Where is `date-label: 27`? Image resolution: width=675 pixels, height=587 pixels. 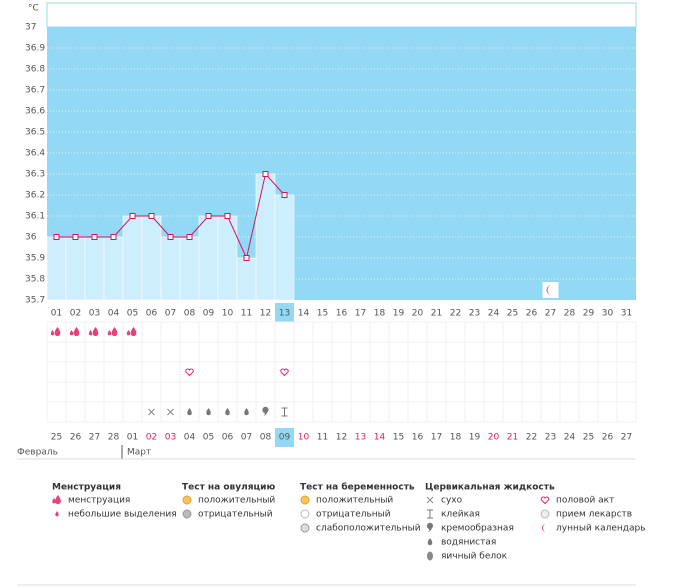 date-label: 27 is located at coordinates (94, 438).